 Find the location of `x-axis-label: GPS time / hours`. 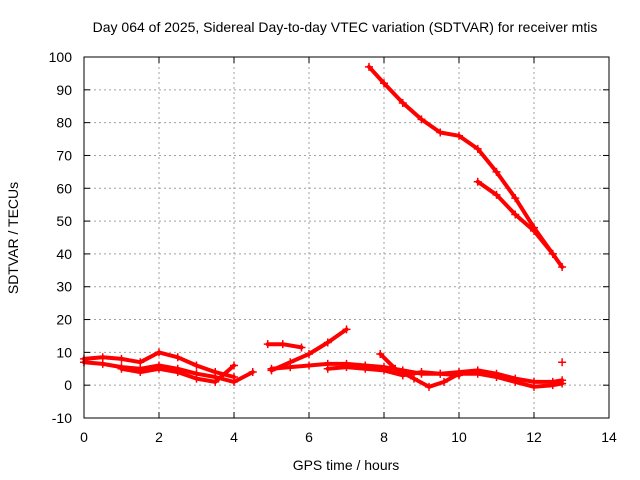

x-axis-label: GPS time / hours is located at coordinates (346, 465).